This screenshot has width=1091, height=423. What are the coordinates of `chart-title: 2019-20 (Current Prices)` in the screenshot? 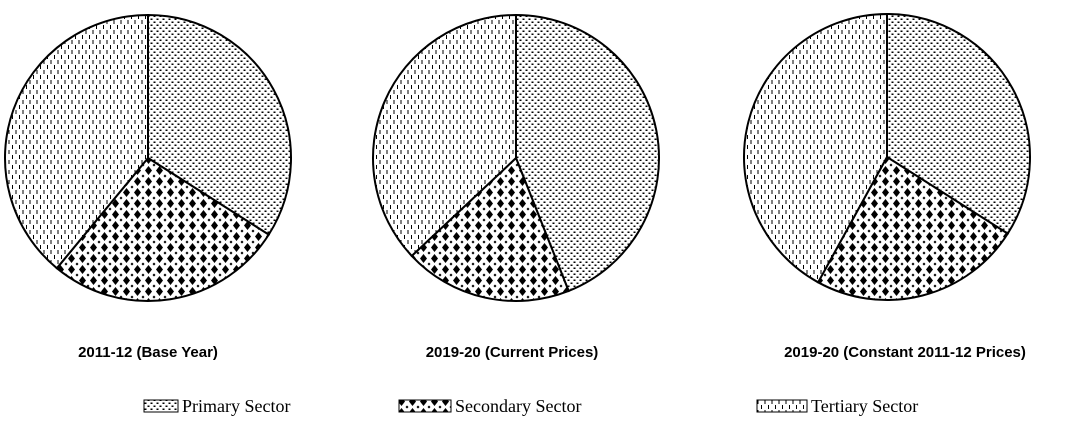 It's located at (512, 352).